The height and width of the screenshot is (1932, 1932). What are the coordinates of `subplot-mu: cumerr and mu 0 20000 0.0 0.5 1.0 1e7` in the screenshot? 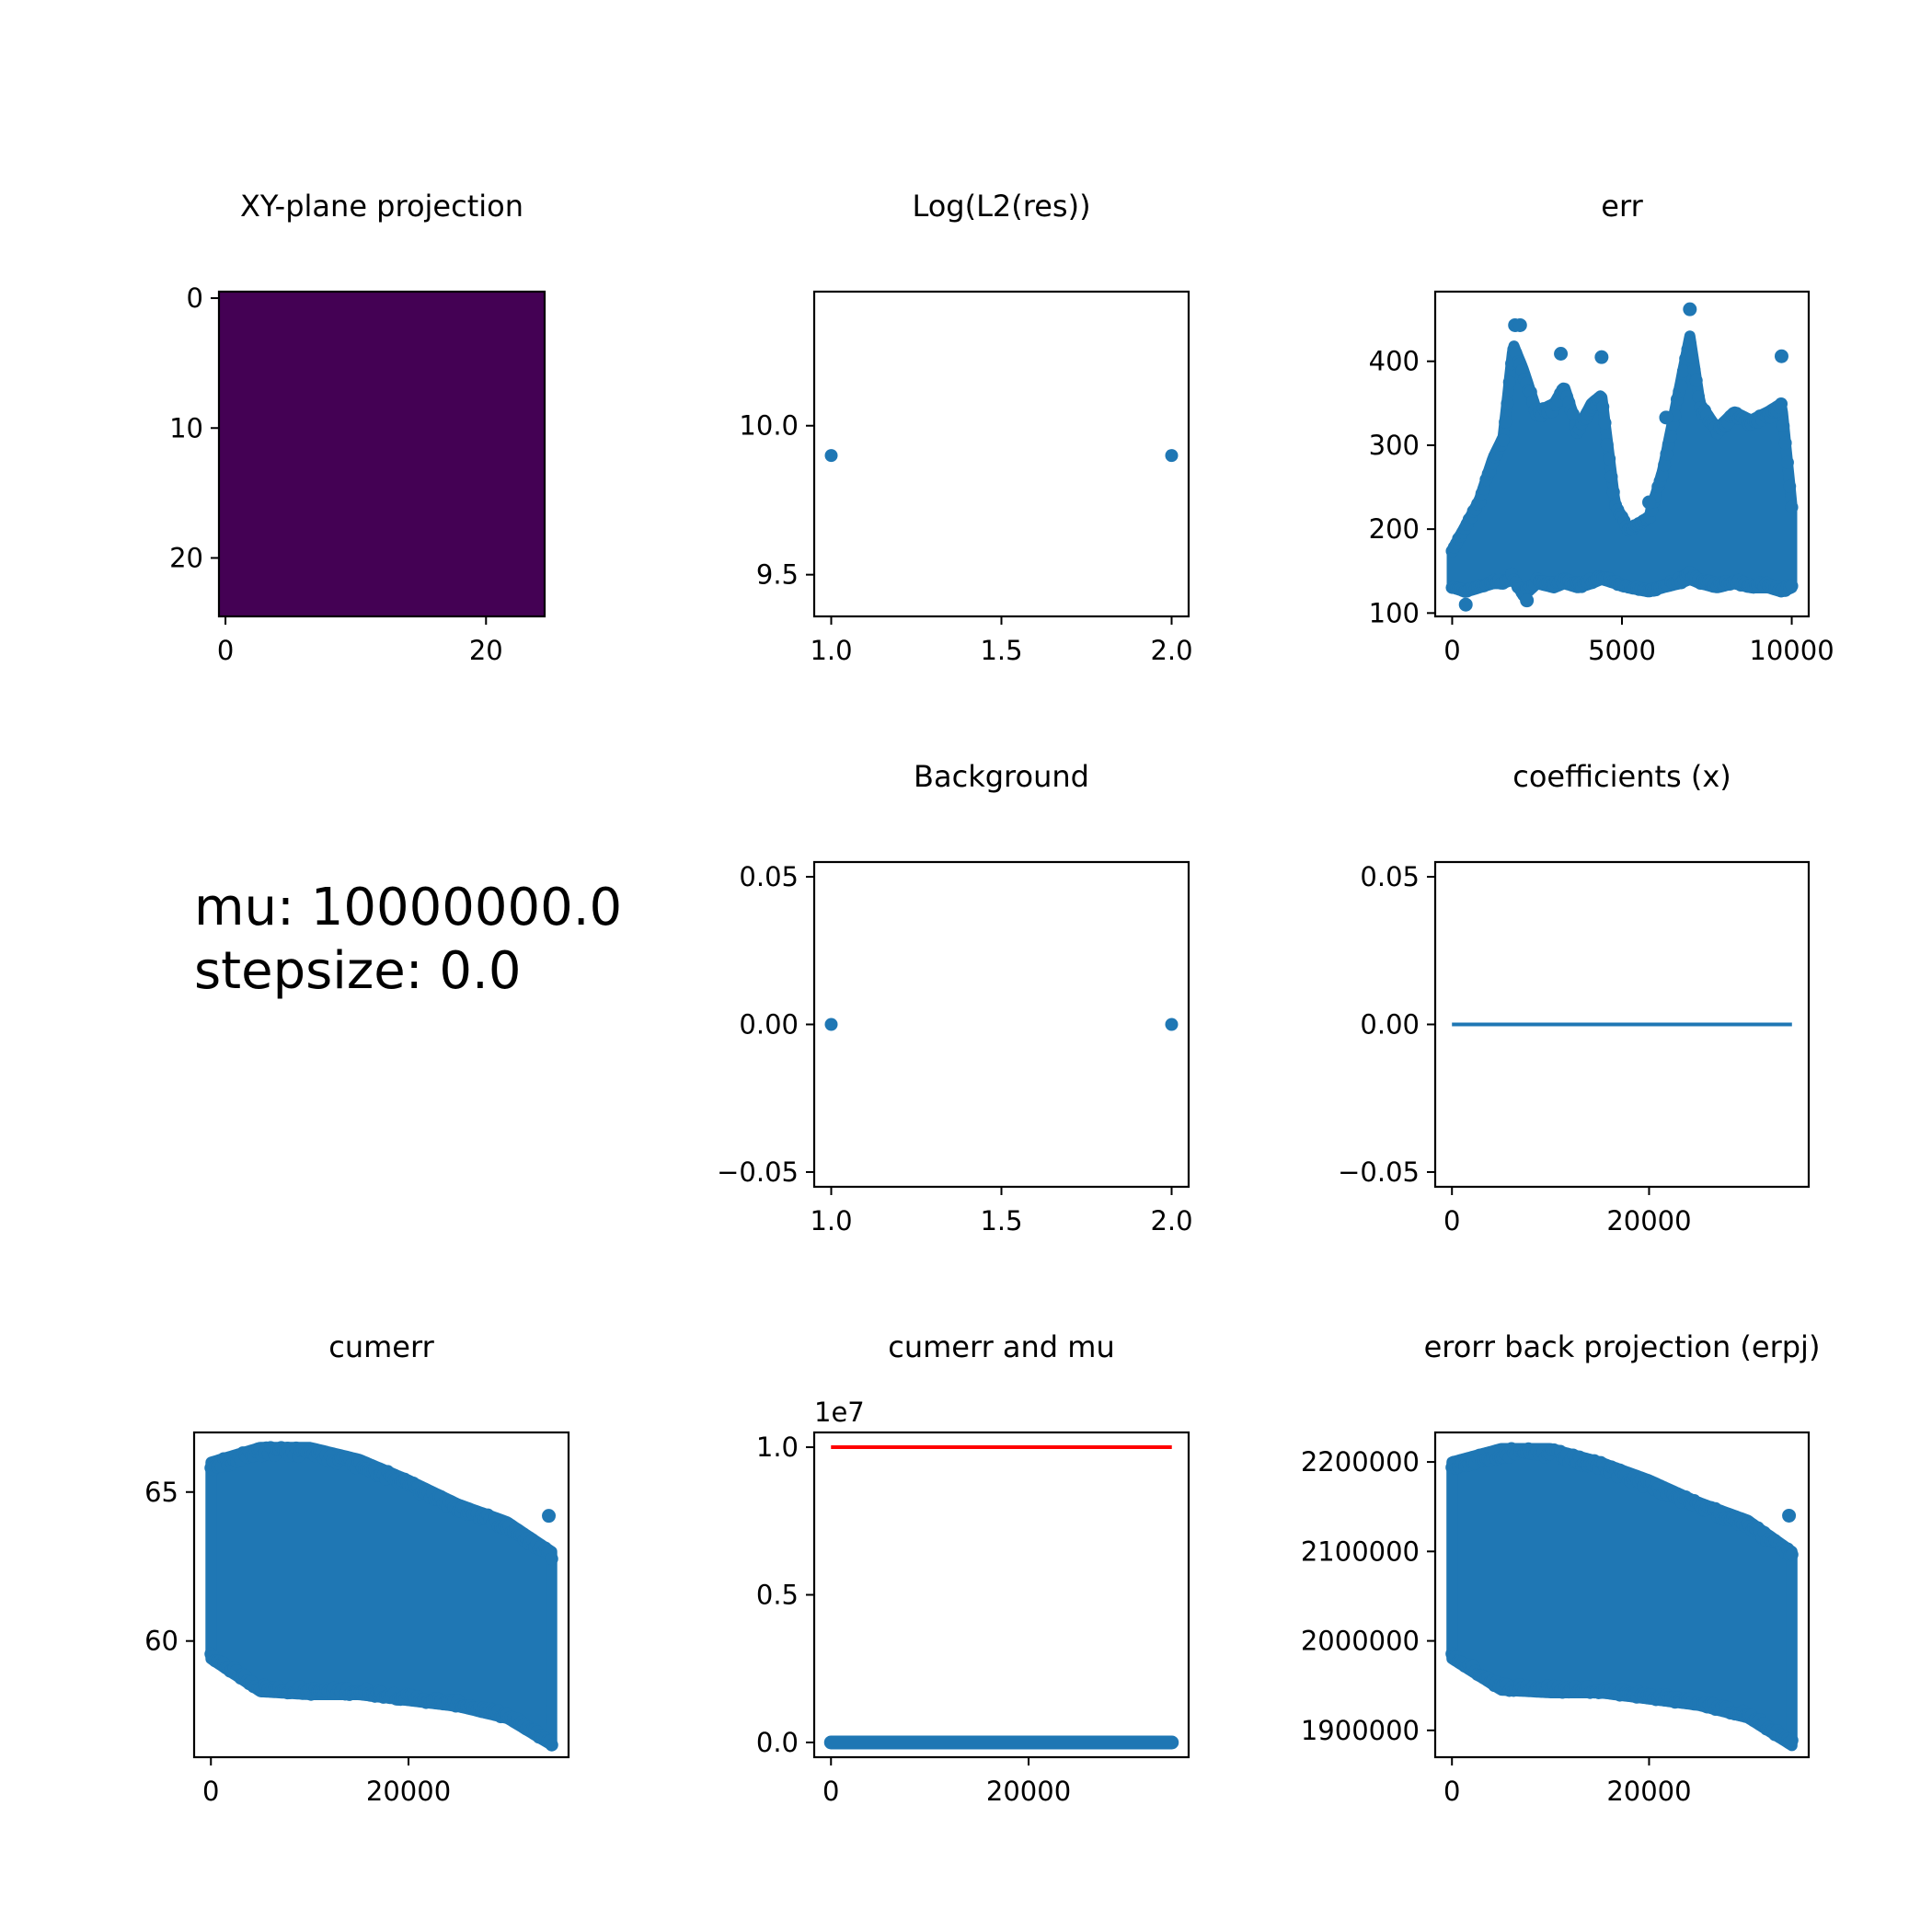 It's located at (973, 1568).